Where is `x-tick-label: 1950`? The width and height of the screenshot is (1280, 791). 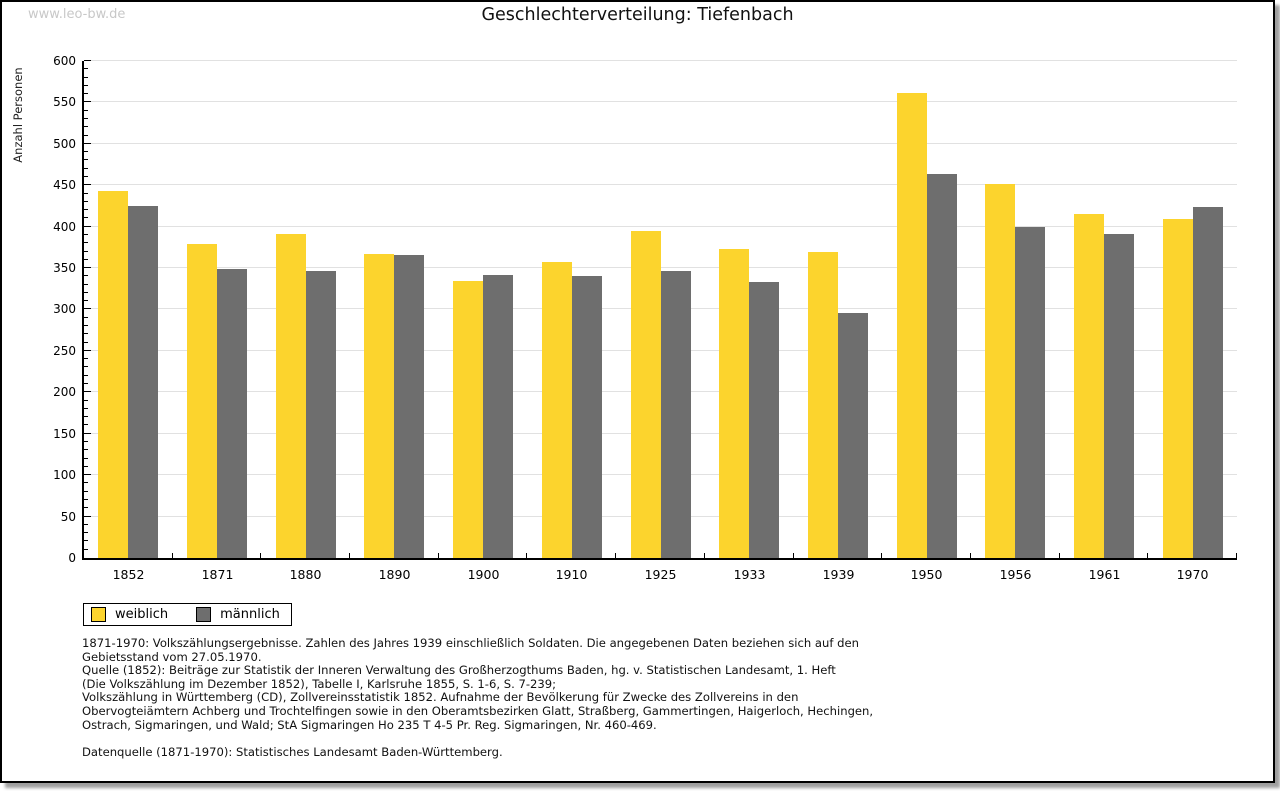
x-tick-label: 1950 is located at coordinates (926, 574).